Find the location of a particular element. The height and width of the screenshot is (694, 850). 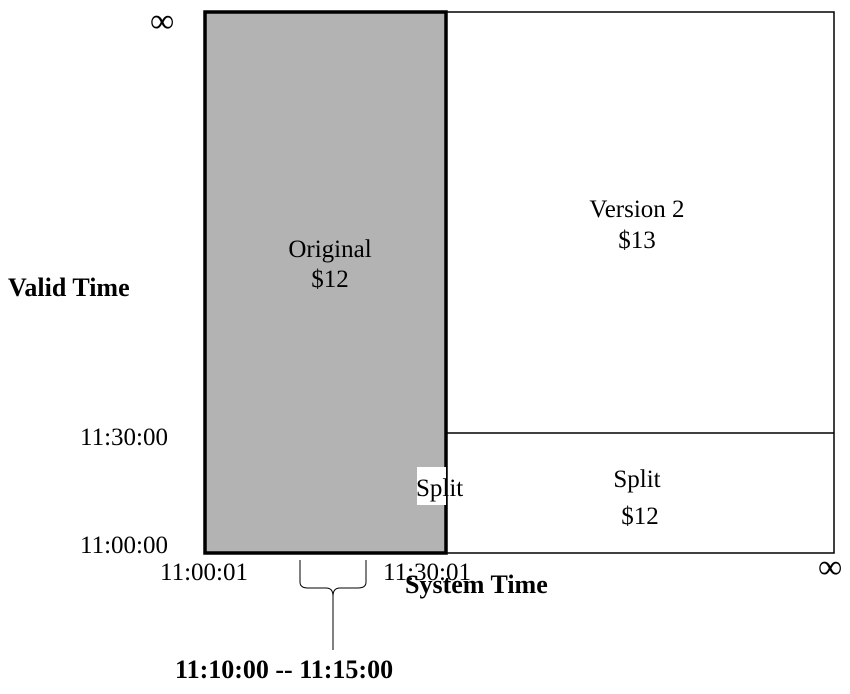

y-axis-label: Valid Time is located at coordinates (69, 287).